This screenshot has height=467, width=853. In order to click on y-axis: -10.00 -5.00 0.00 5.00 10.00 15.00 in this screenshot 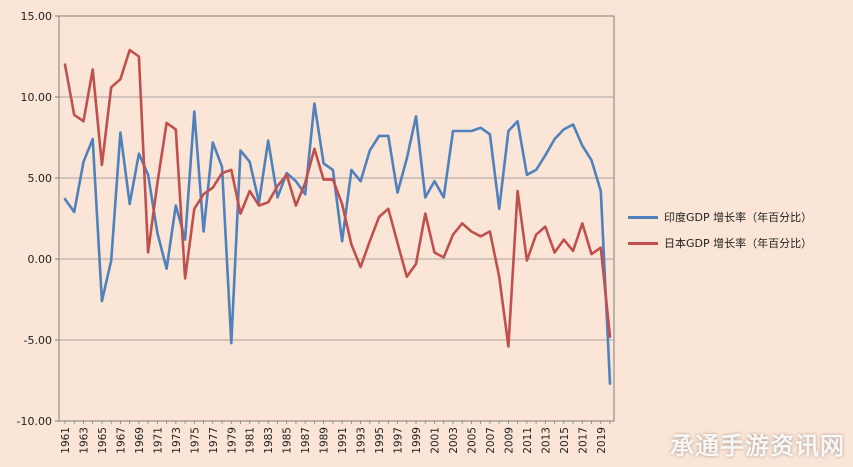, I will do `click(38, 219)`.